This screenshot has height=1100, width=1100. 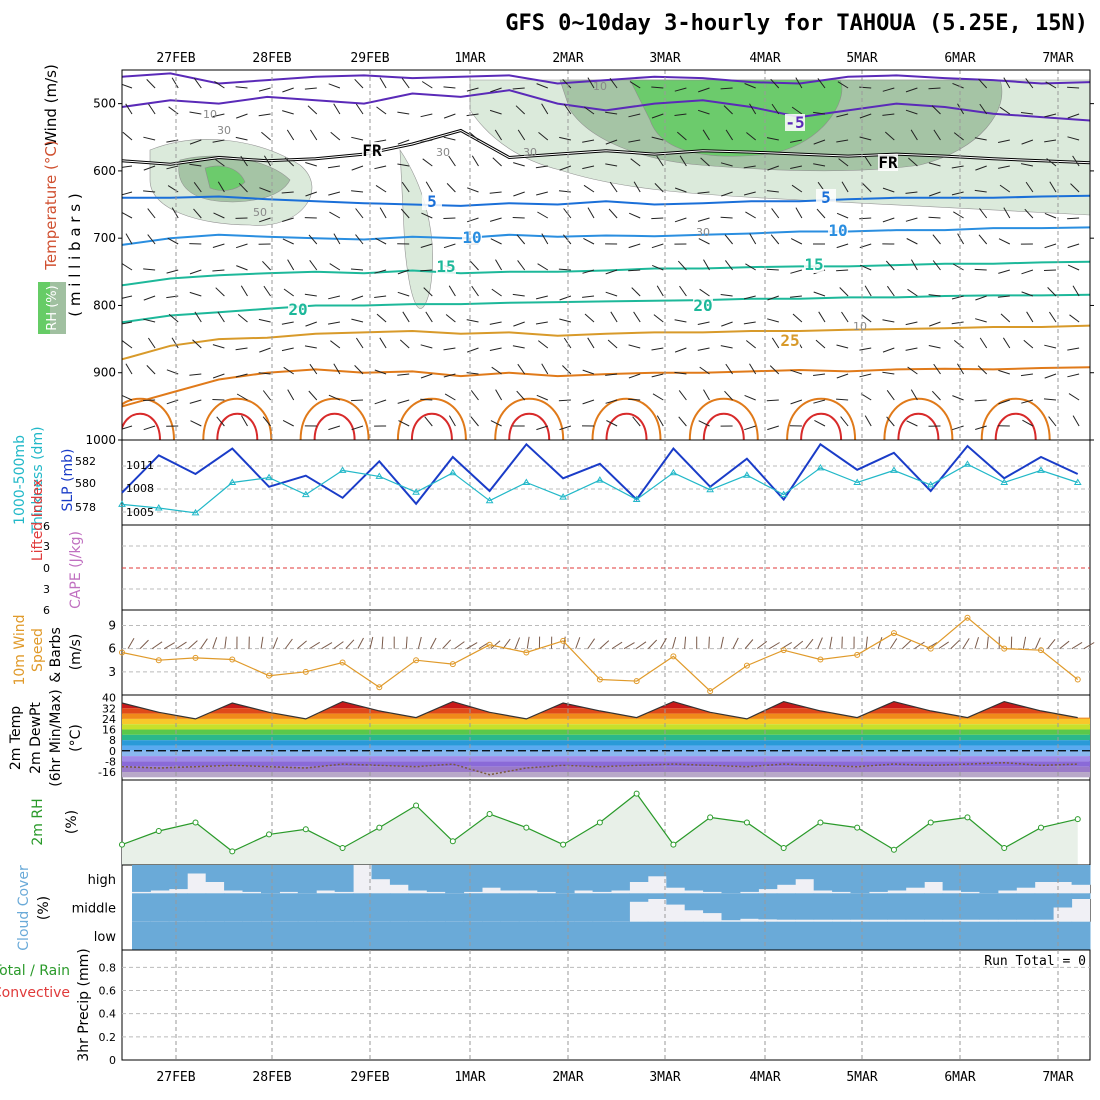 What do you see at coordinates (702, 305) in the screenshot?
I see `isotherm-label: 20` at bounding box center [702, 305].